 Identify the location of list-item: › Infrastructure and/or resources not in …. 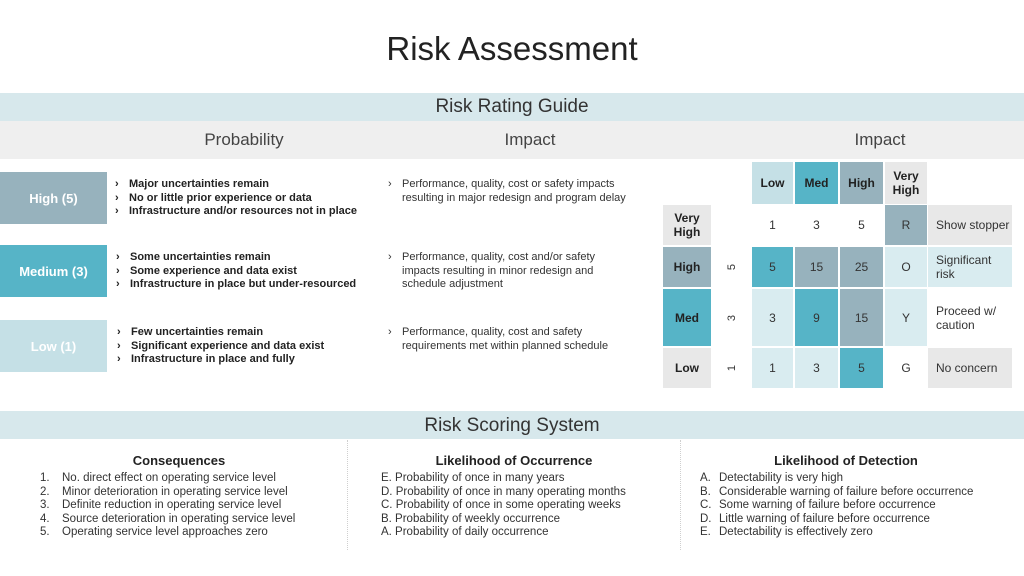
(236, 211).